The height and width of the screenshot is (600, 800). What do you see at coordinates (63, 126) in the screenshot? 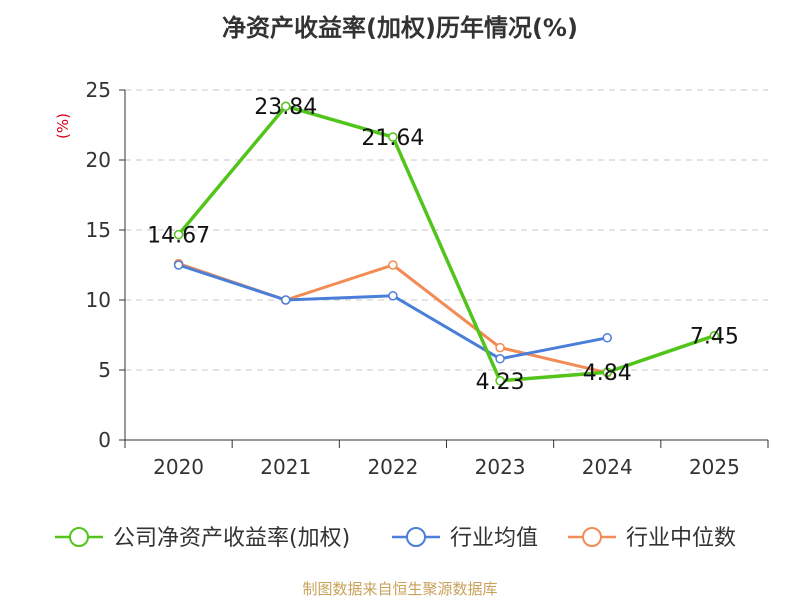
I see `y-axis-label: (%)` at bounding box center [63, 126].